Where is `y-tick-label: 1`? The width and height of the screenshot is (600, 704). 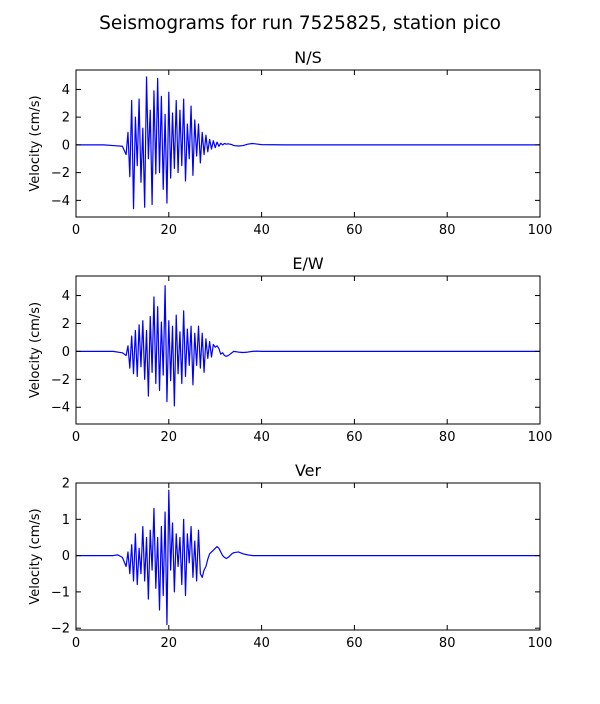
y-tick-label: 1 is located at coordinates (66, 520).